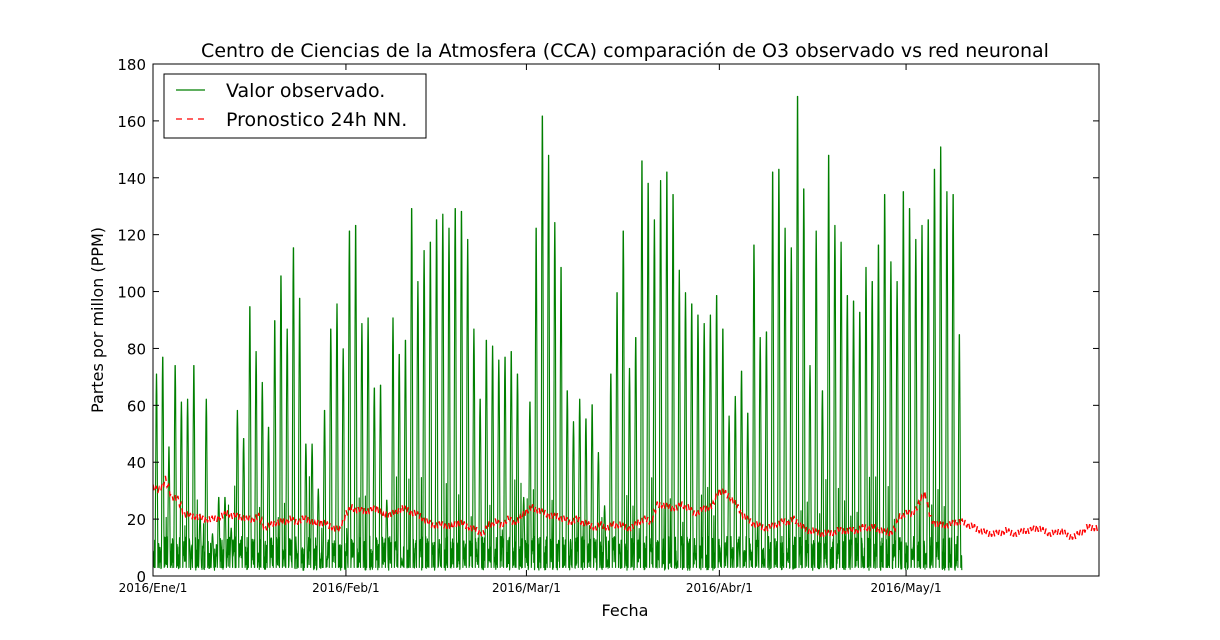 The image size is (1220, 640). I want to click on legend: Valor observado. Pronostico 24h NN., so click(295, 106).